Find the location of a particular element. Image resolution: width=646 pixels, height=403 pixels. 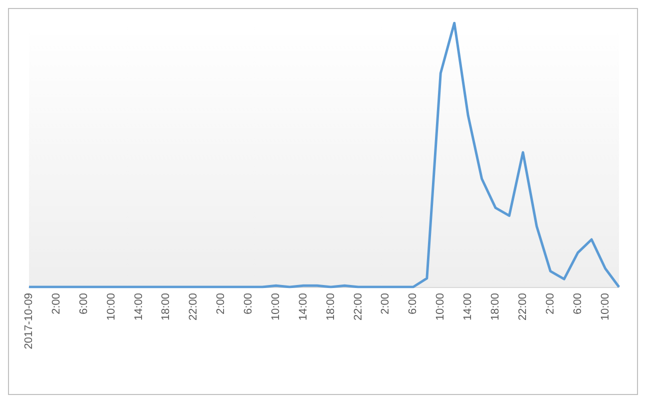

x-tick-label: 2017-10-09 is located at coordinates (29, 321).